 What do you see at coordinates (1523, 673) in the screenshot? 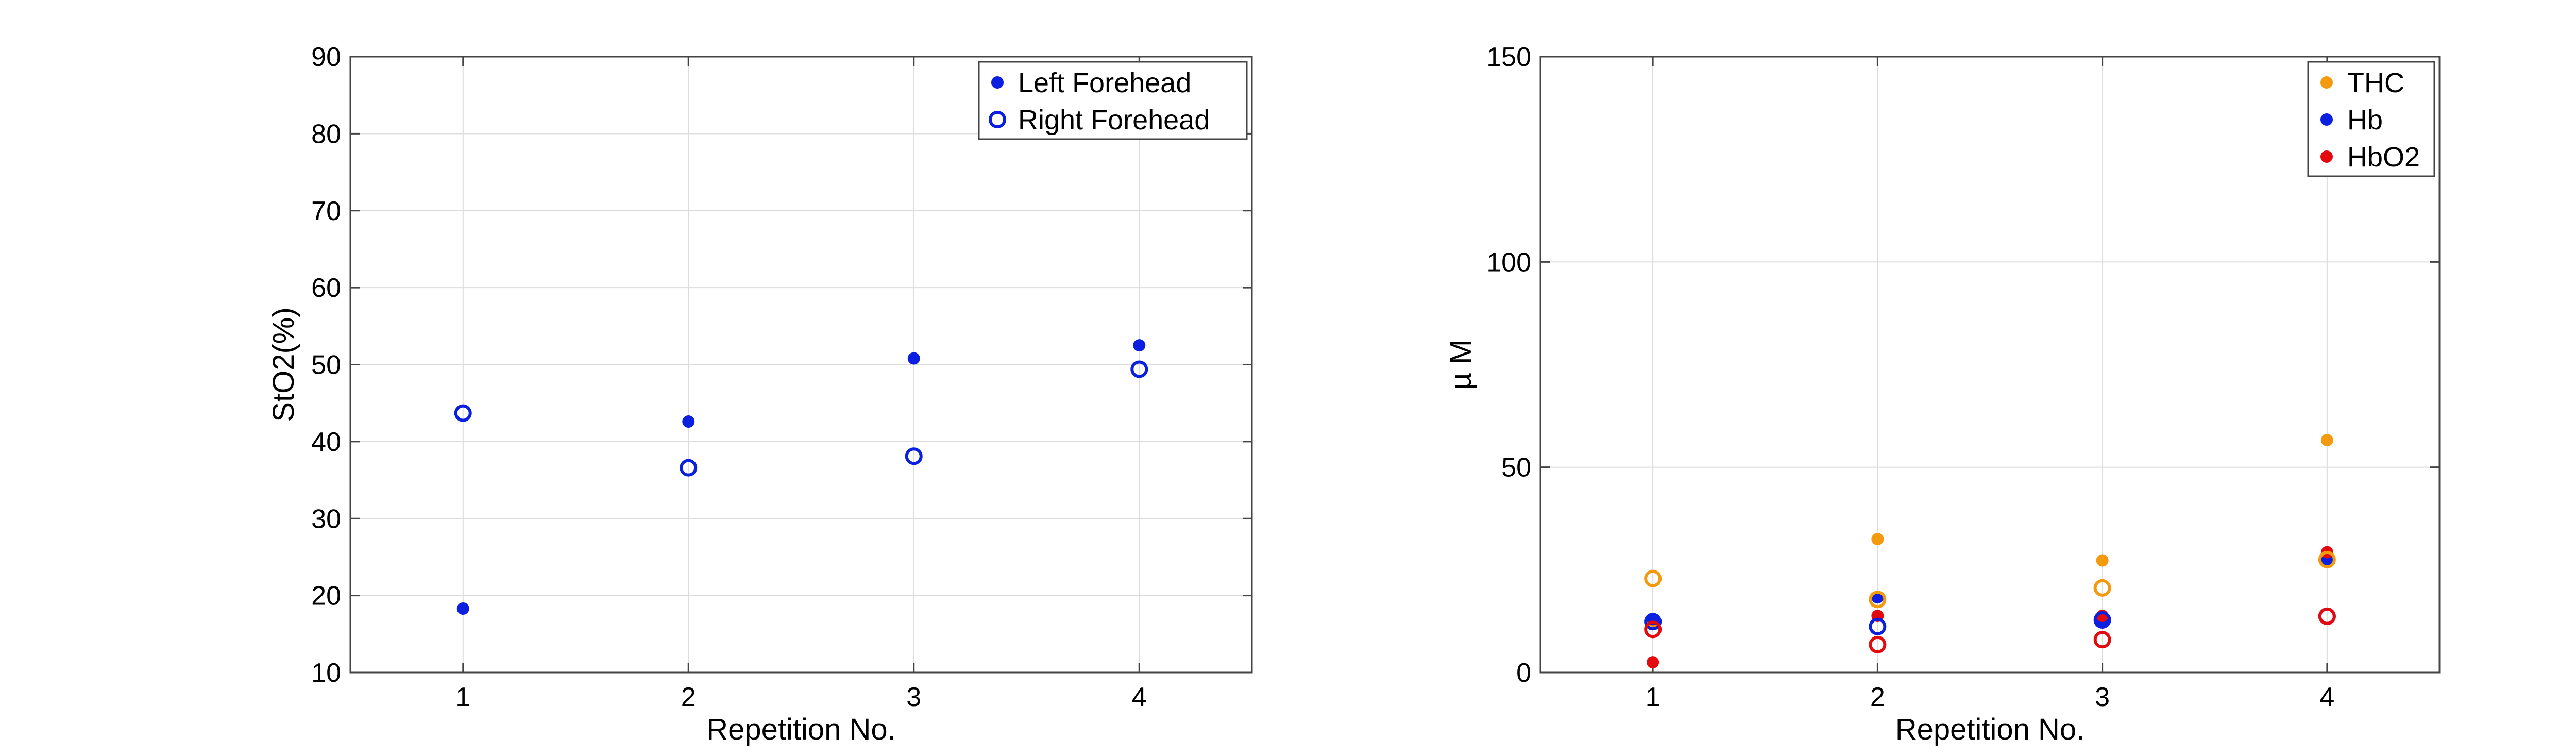
I see `y-tick-label: 0` at bounding box center [1523, 673].